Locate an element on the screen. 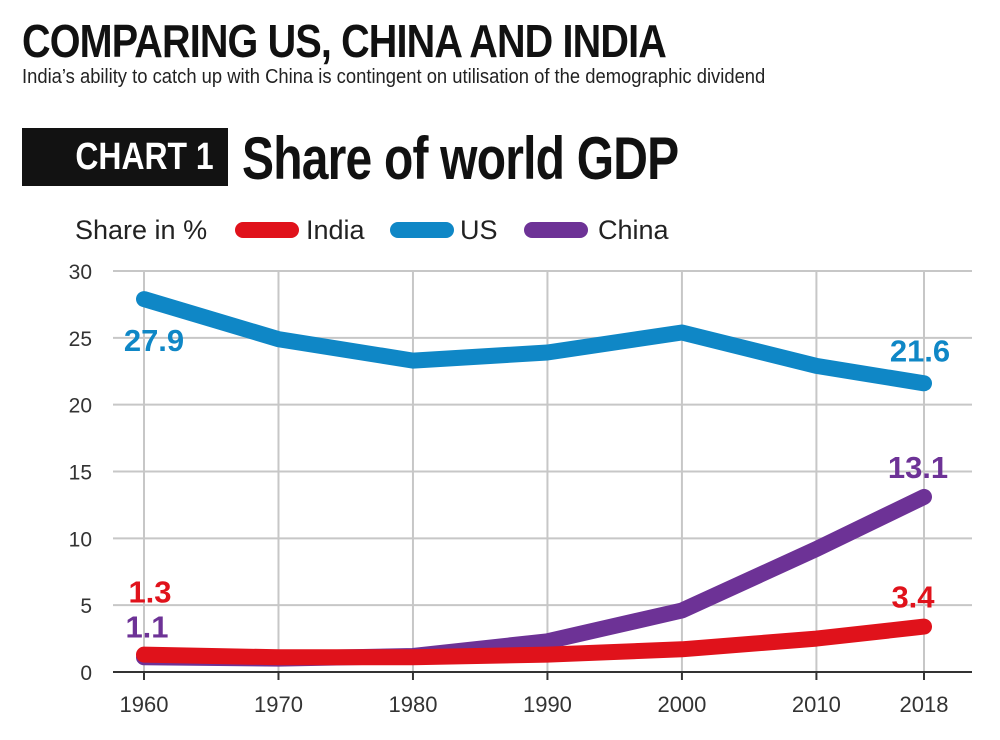 The height and width of the screenshot is (740, 1000). x-tick-label-1980: 1980 is located at coordinates (412, 704).